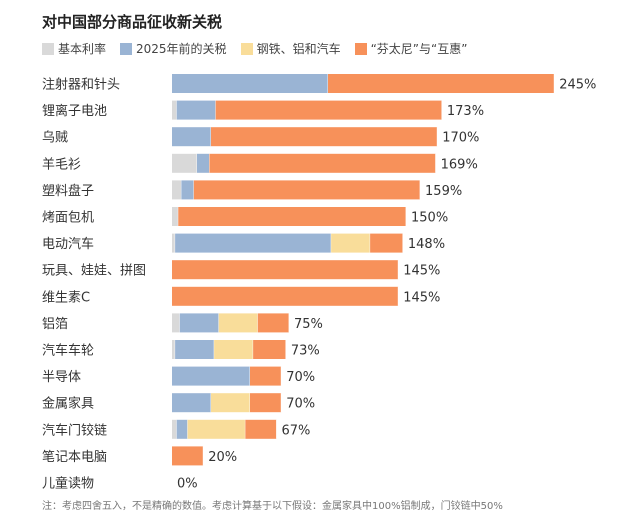 The width and height of the screenshot is (640, 512). What do you see at coordinates (94, 271) in the screenshot?
I see `category-label: 玩具、娃娃、拼图` at bounding box center [94, 271].